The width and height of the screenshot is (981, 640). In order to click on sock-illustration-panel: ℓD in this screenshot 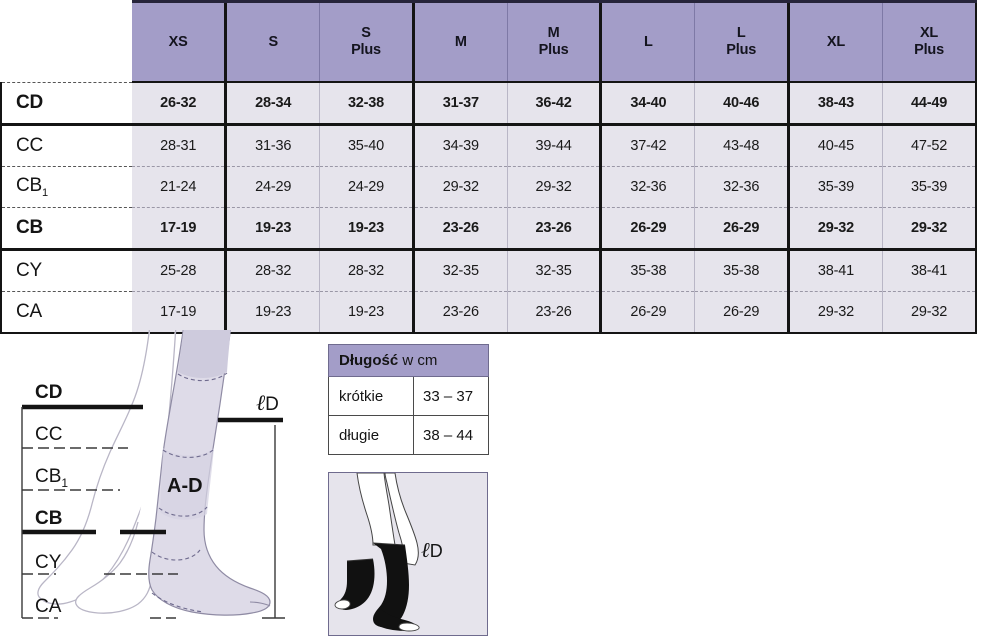, I will do `click(408, 554)`.